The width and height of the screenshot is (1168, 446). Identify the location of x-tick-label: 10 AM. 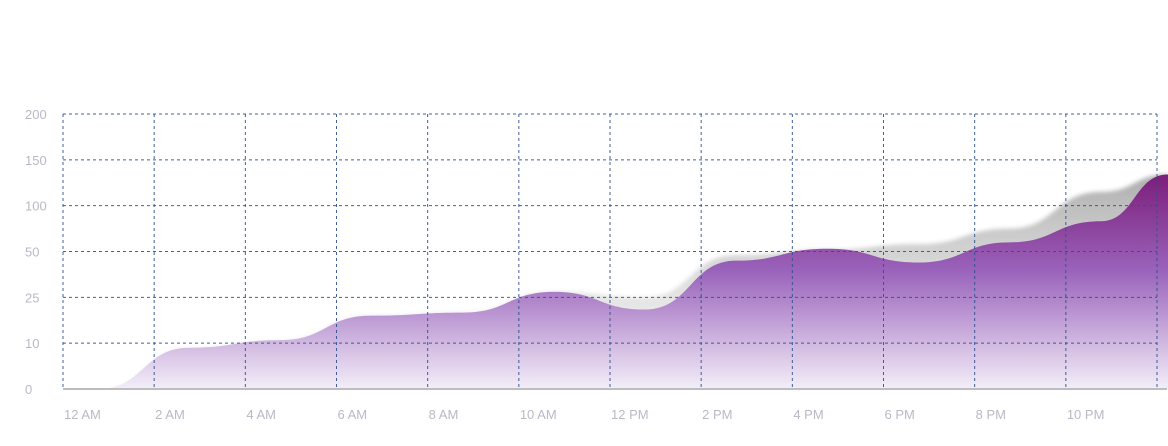
(538, 414).